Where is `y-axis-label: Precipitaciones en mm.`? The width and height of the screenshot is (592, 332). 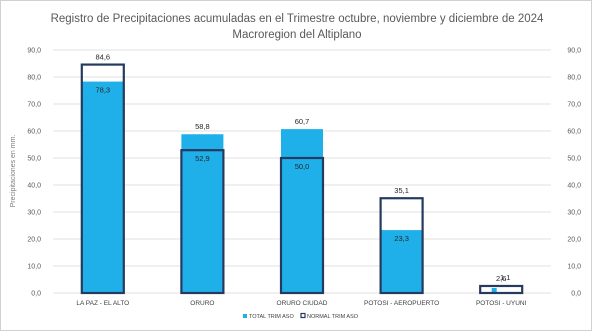
y-axis-label: Precipitaciones en mm. is located at coordinates (13, 171).